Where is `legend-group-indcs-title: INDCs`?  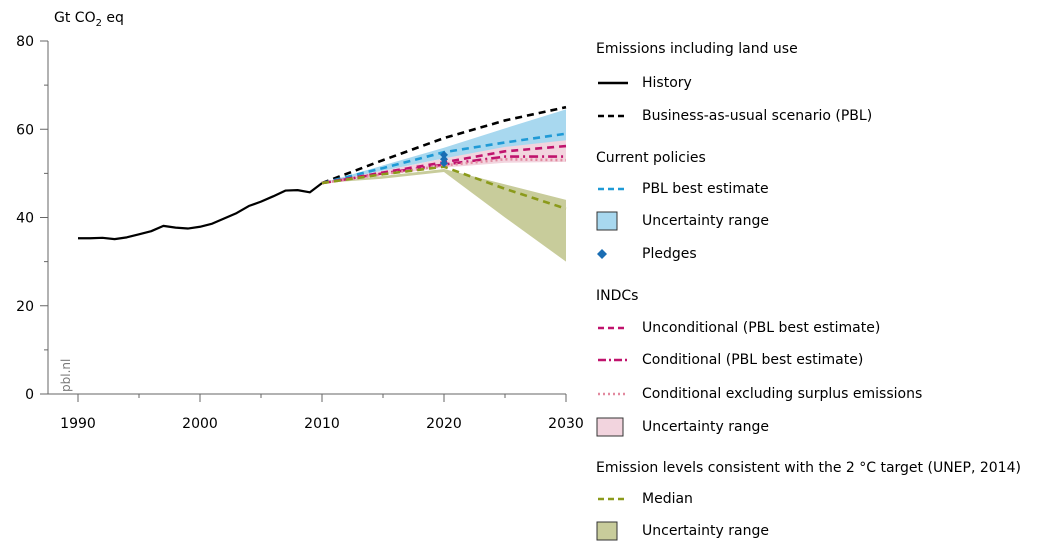 legend-group-indcs-title: INDCs is located at coordinates (617, 296).